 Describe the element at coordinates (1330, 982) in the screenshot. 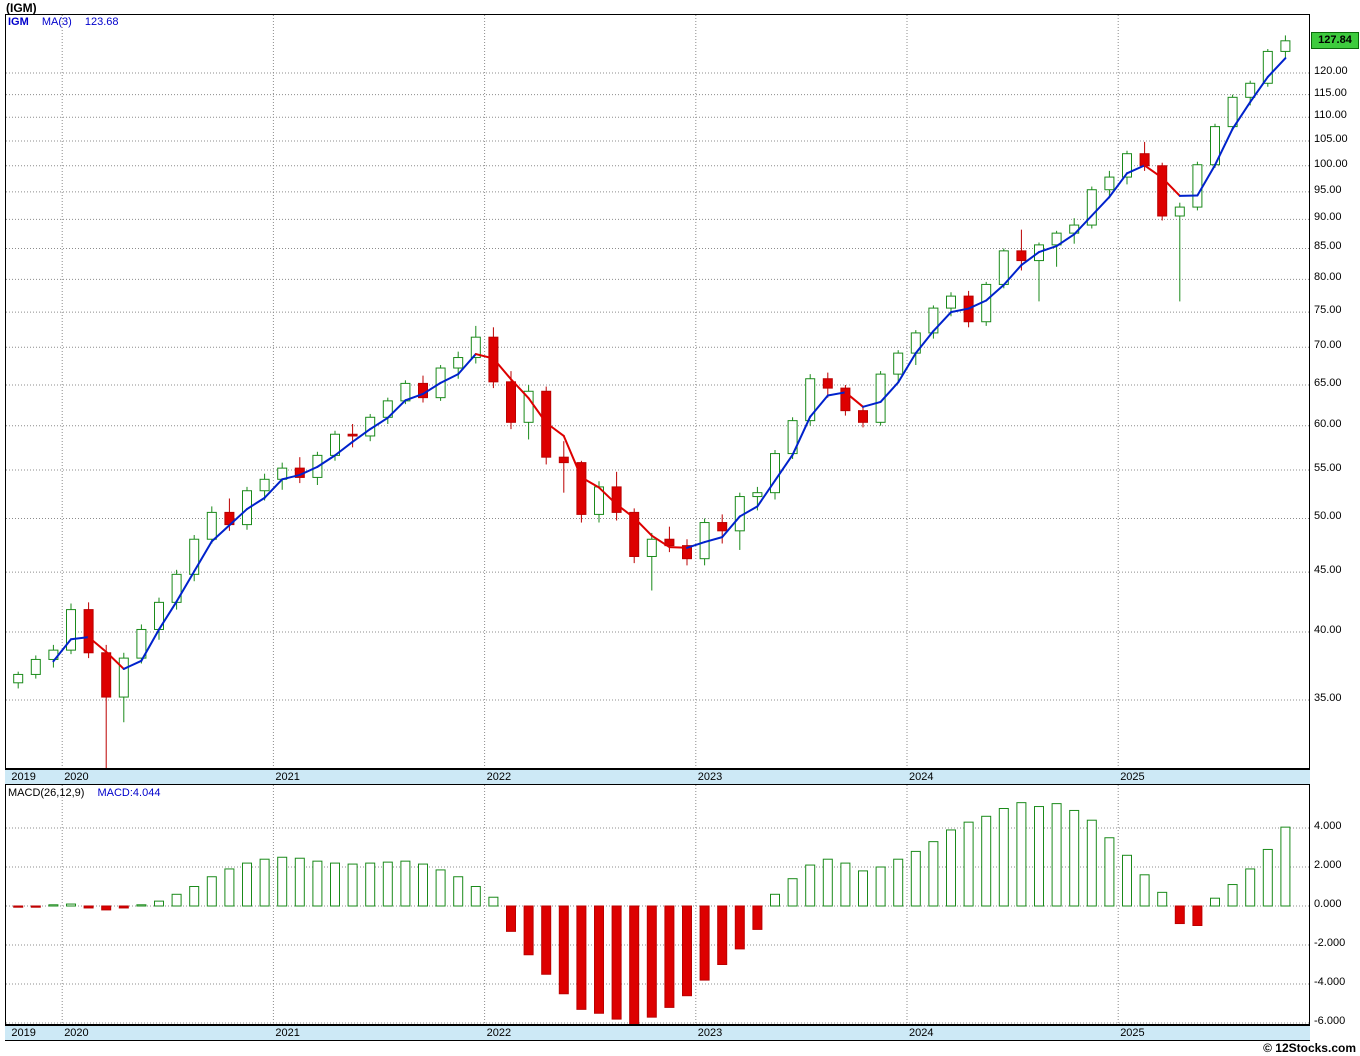

I see `macd-tick-label: -4.000` at that location.